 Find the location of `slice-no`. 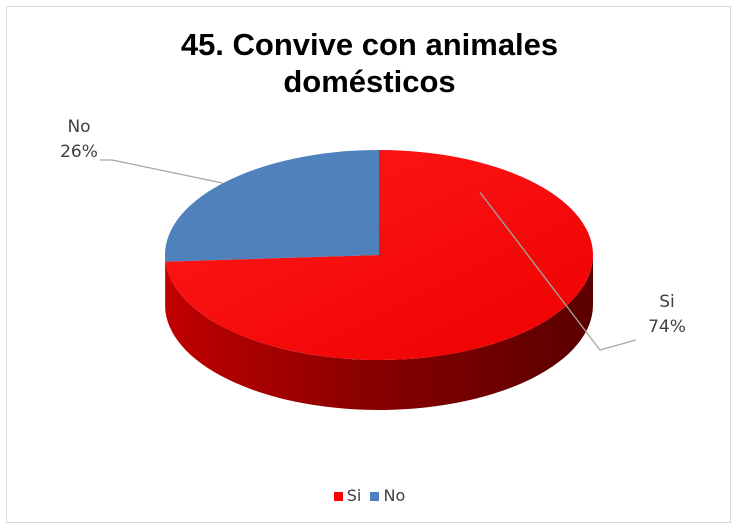

slice-no is located at coordinates (272, 206).